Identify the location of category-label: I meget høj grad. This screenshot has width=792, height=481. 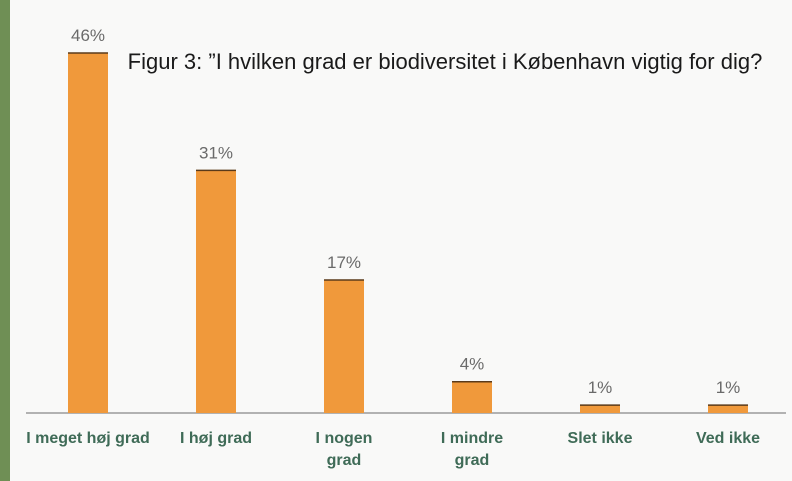
(88, 438).